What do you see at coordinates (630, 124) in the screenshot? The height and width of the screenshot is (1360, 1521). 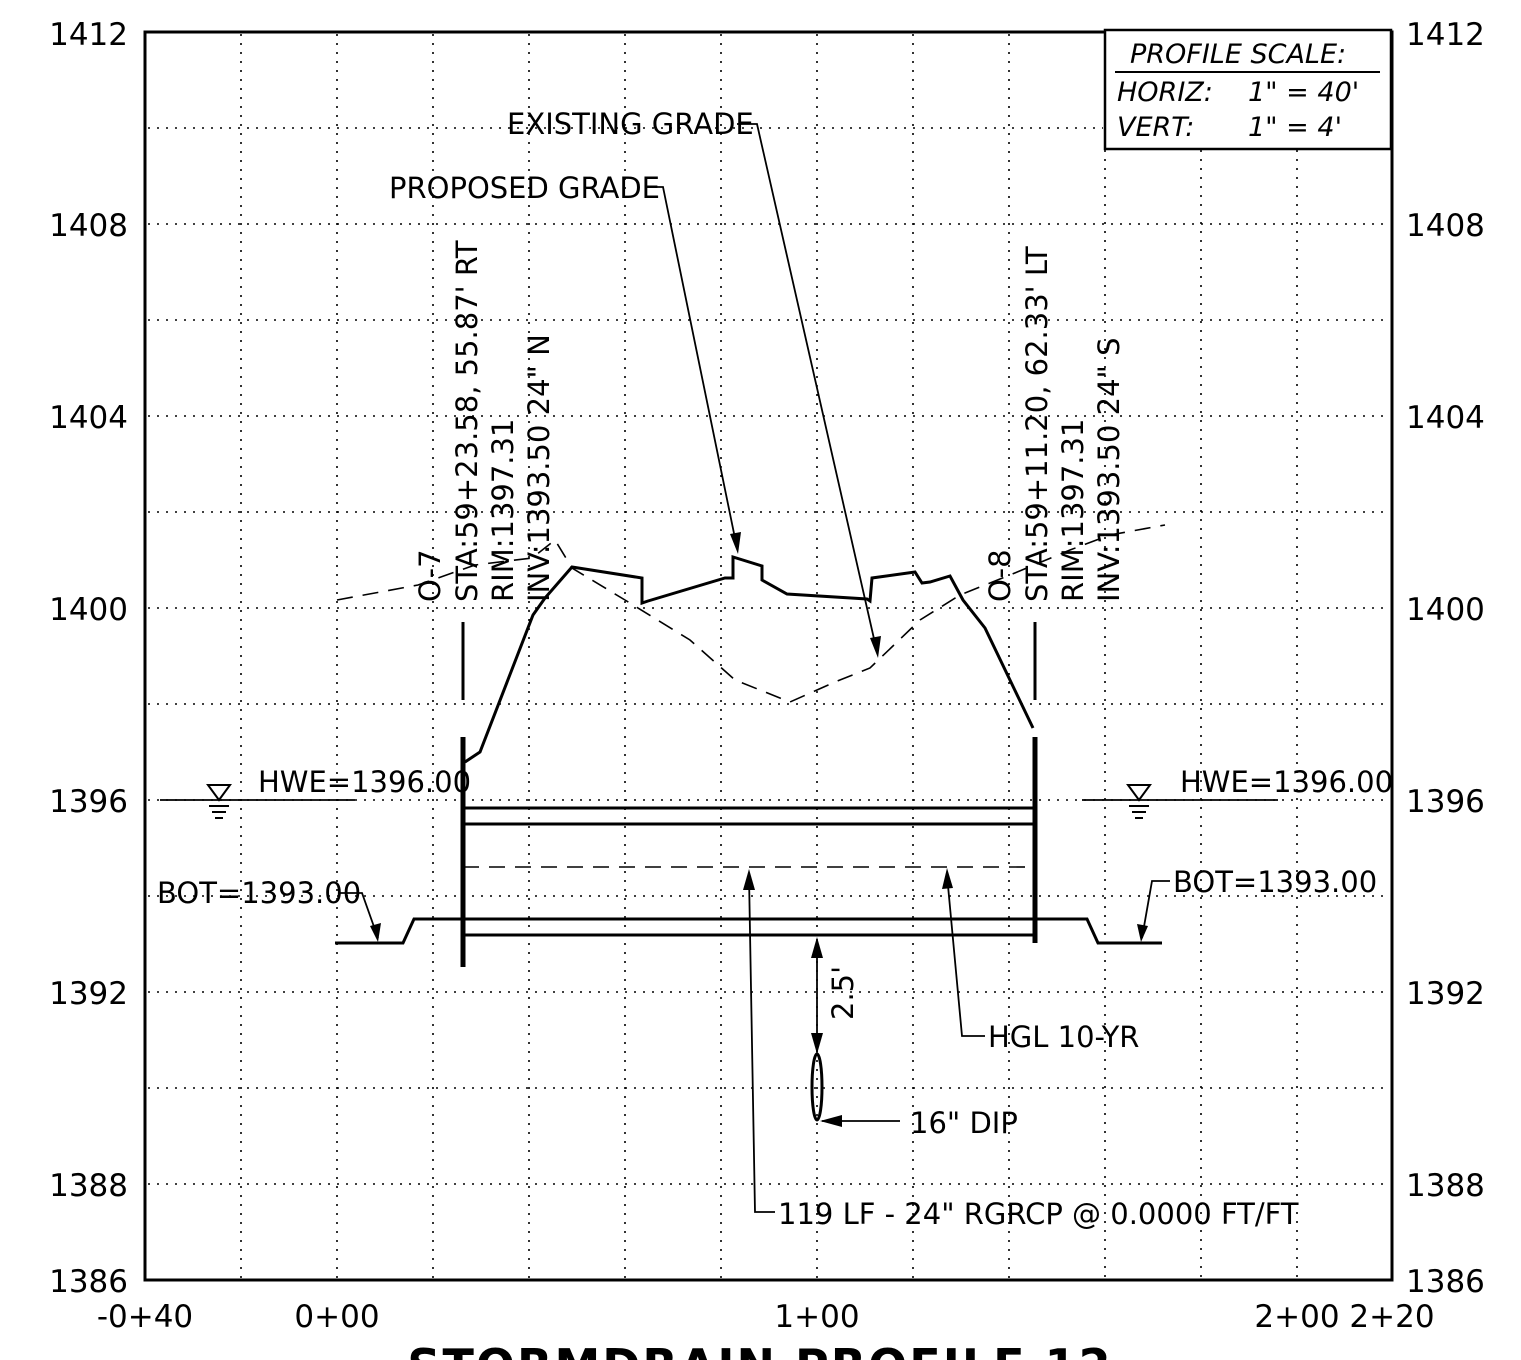 I see `existing-grade-label: EXISTING GRADE` at bounding box center [630, 124].